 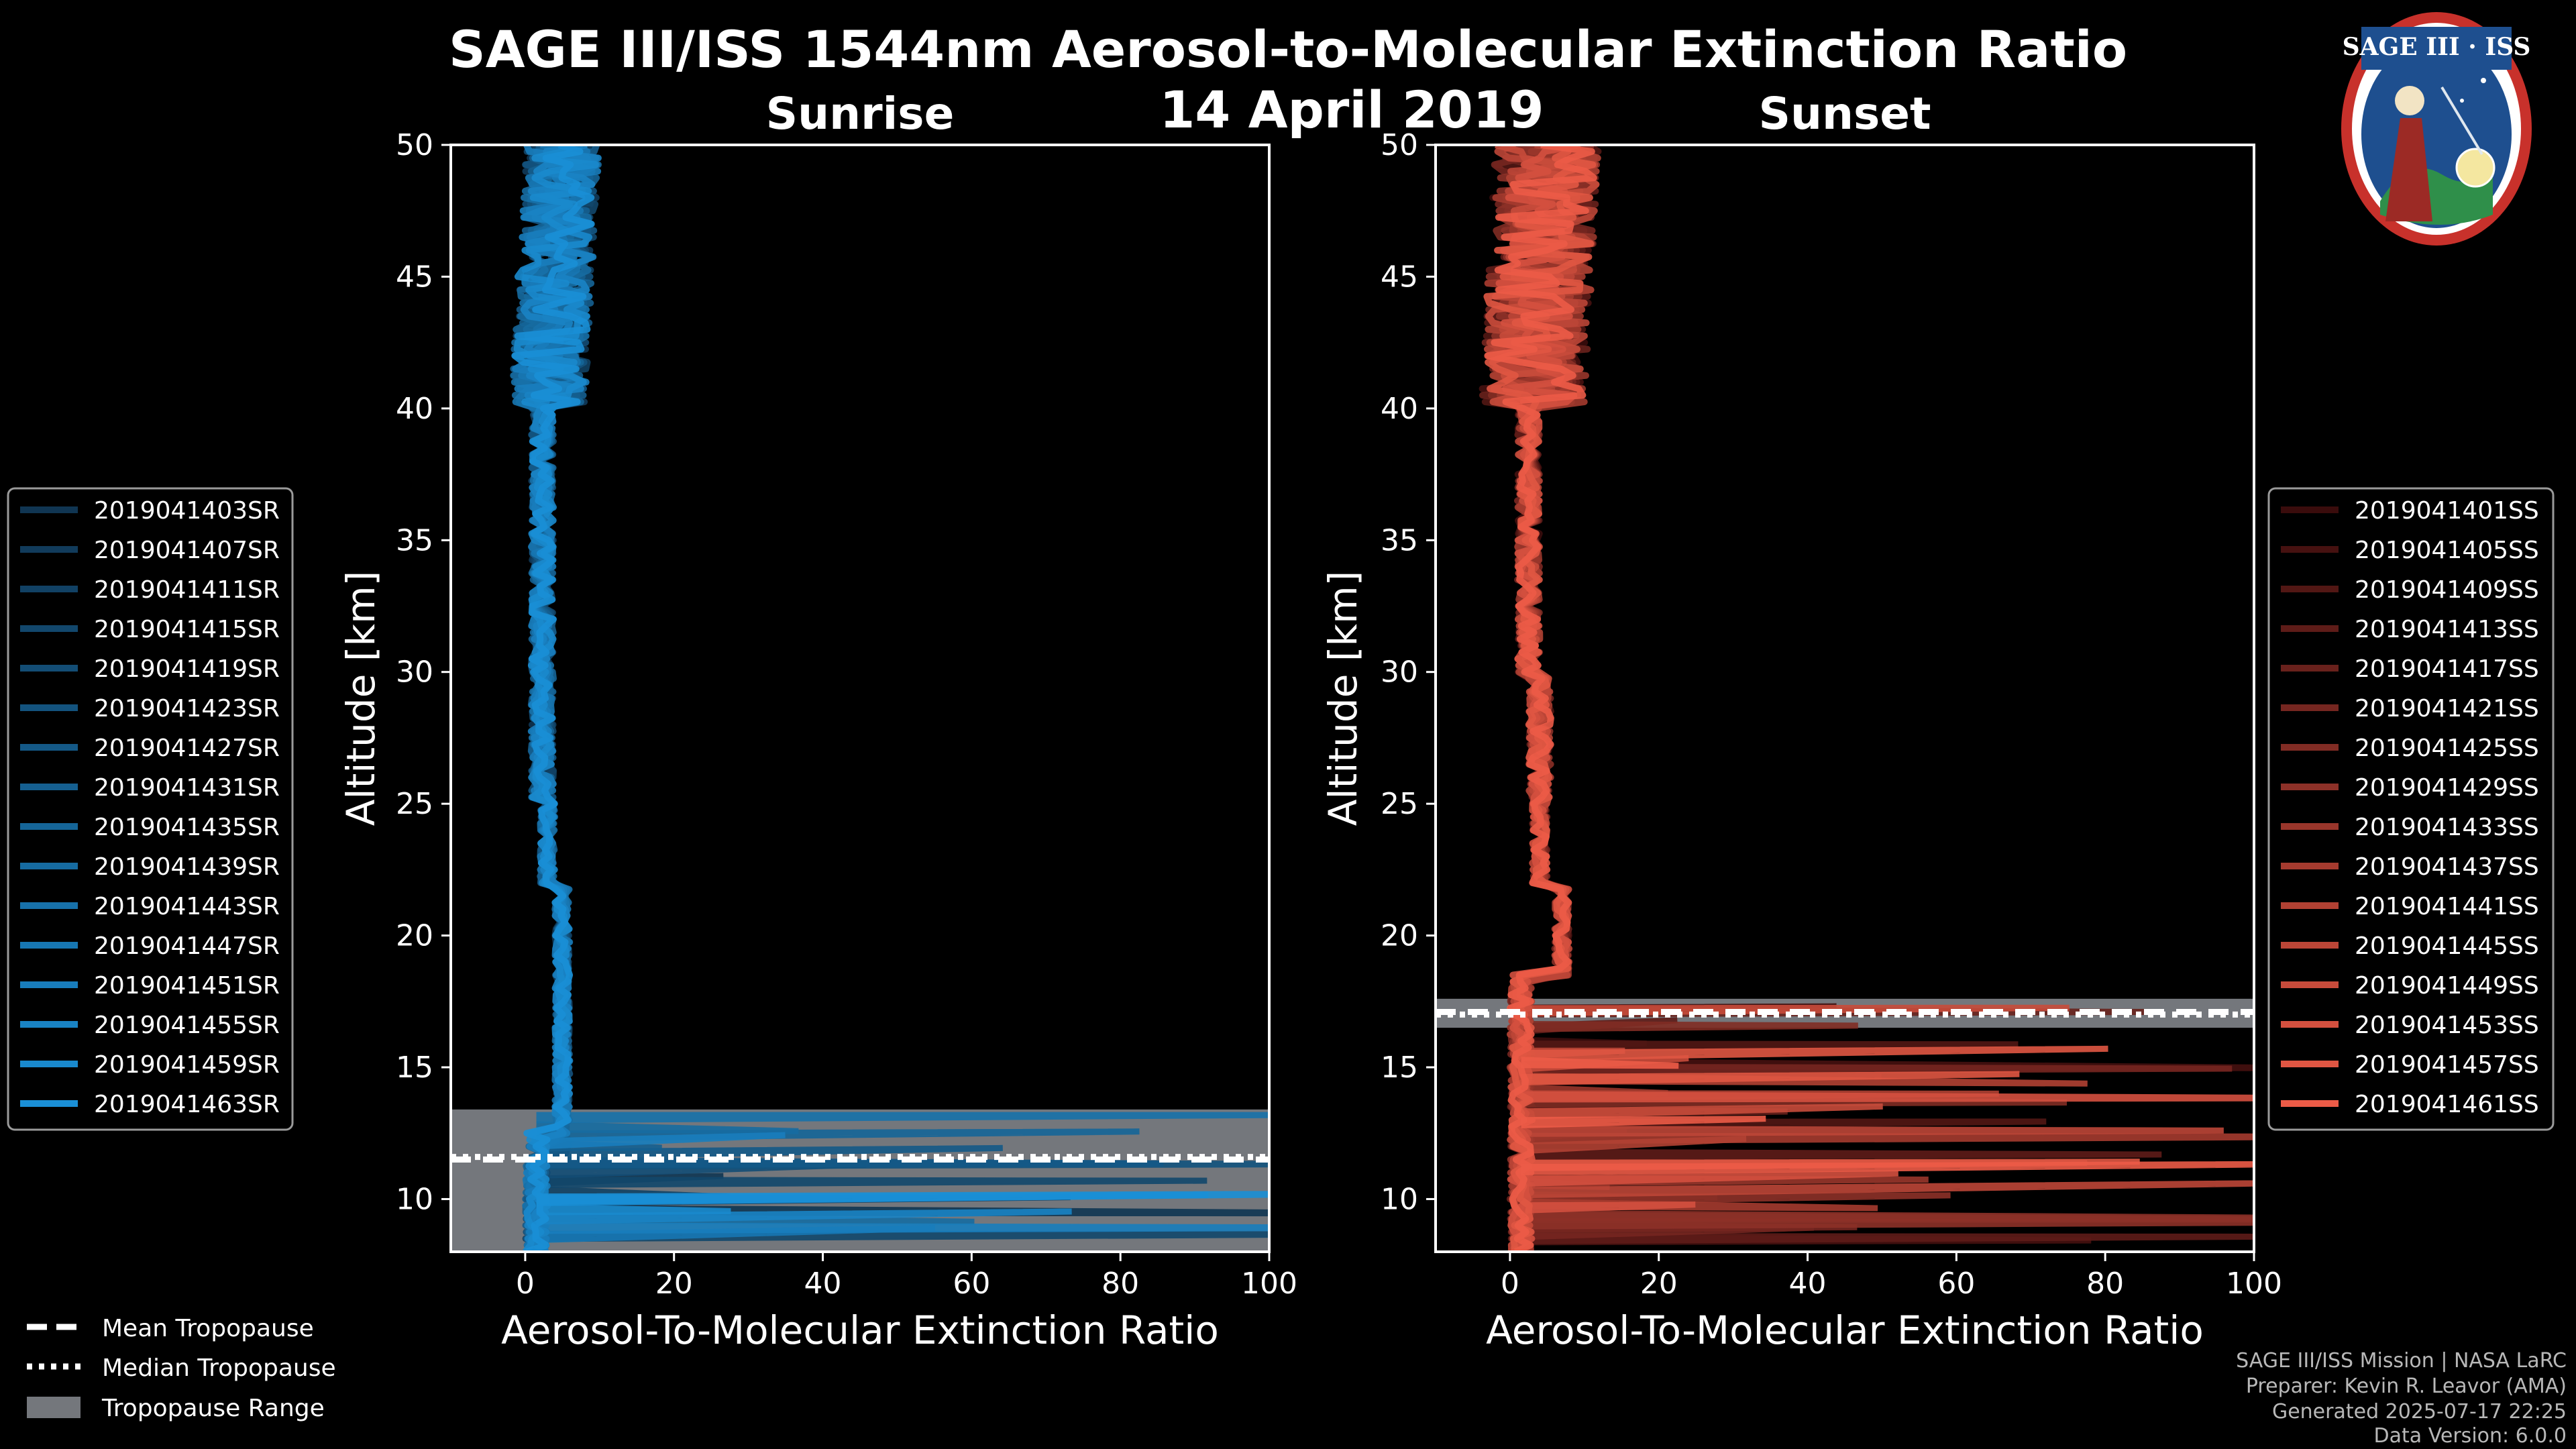 I want to click on legend-label-2019041417SS: 2019041417SS, so click(x=2447, y=669).